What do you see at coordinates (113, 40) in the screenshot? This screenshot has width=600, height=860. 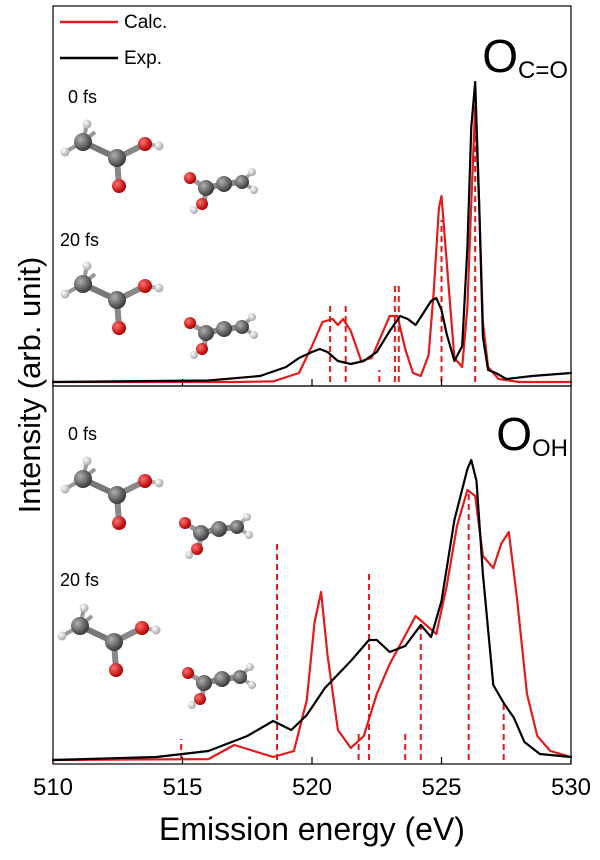 I see `legend: Calc. Exp.` at bounding box center [113, 40].